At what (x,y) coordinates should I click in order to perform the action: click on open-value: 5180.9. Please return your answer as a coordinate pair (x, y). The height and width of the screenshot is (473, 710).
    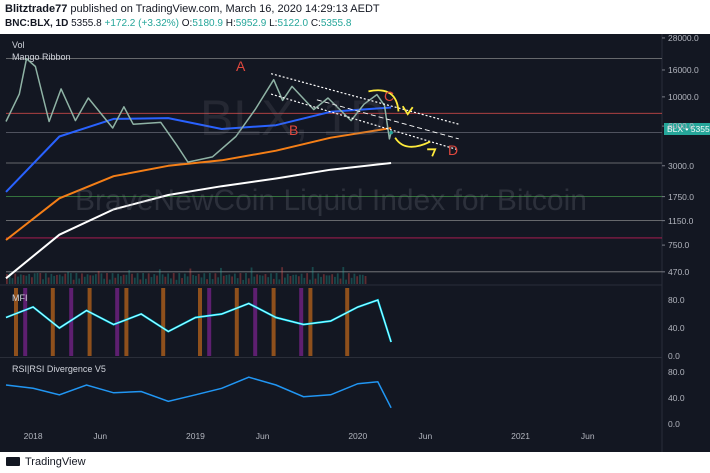
    Looking at the image, I should click on (207, 23).